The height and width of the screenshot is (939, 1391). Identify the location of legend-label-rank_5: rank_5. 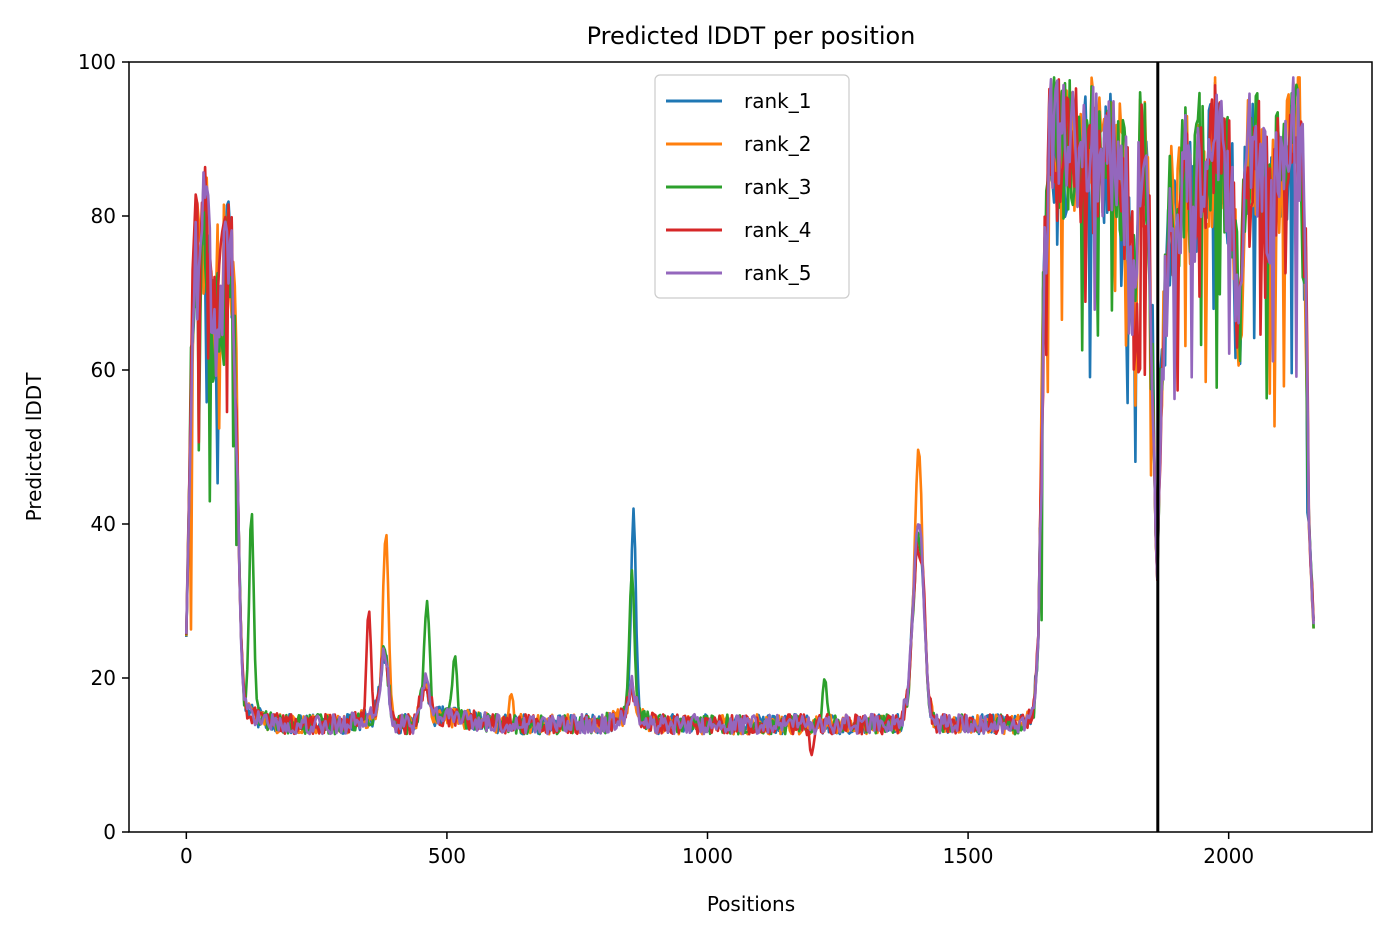
(777, 273).